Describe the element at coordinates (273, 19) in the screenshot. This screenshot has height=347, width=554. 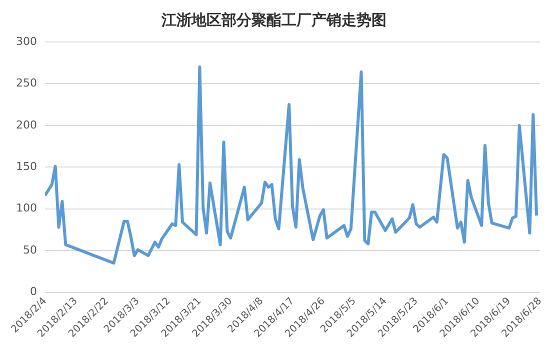
I see `chart-title: 江浙地区部分聚酯工厂产销走势图` at that location.